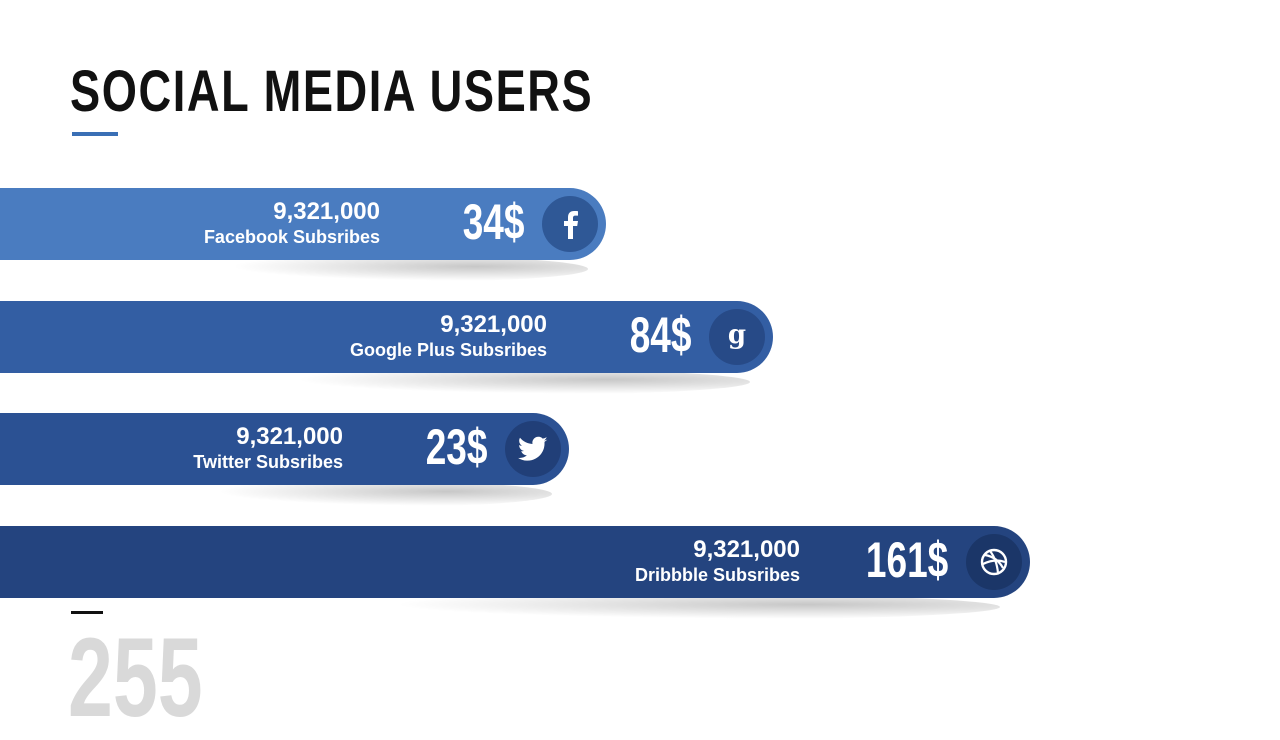  I want to click on dribbble-icon, so click(994, 562).